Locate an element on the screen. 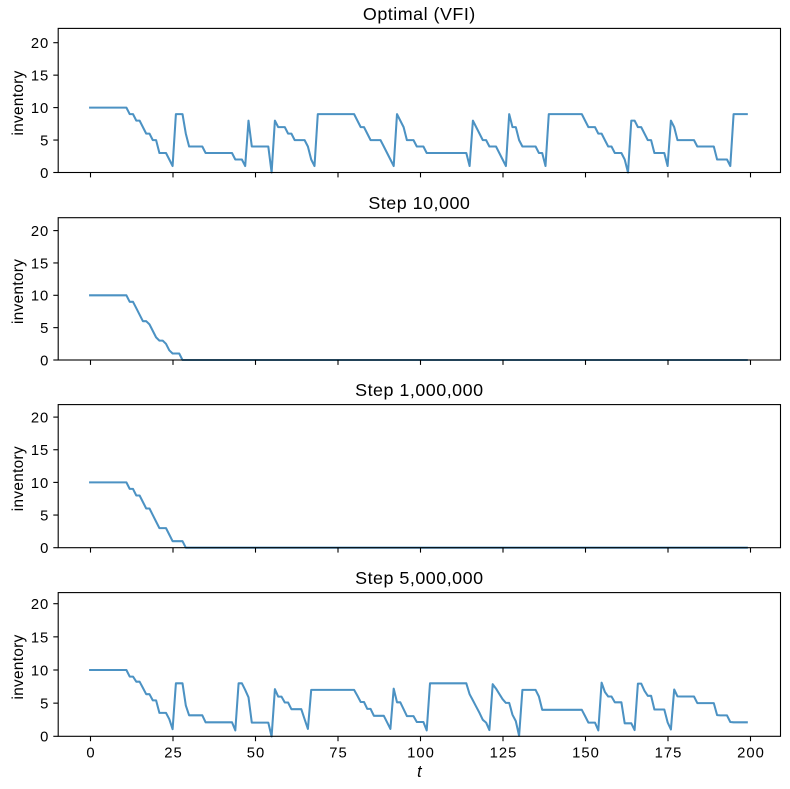 The height and width of the screenshot is (789, 790). svg-text: 175 is located at coordinates (669, 753).